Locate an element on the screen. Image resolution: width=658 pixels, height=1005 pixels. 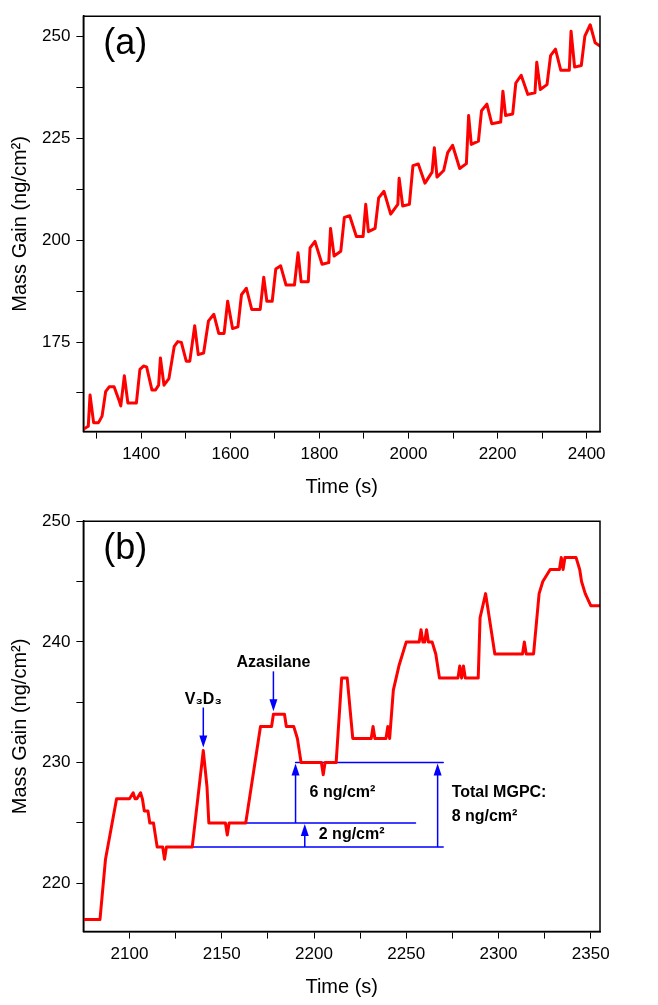
annotation: V₃D₃ is located at coordinates (203, 698).